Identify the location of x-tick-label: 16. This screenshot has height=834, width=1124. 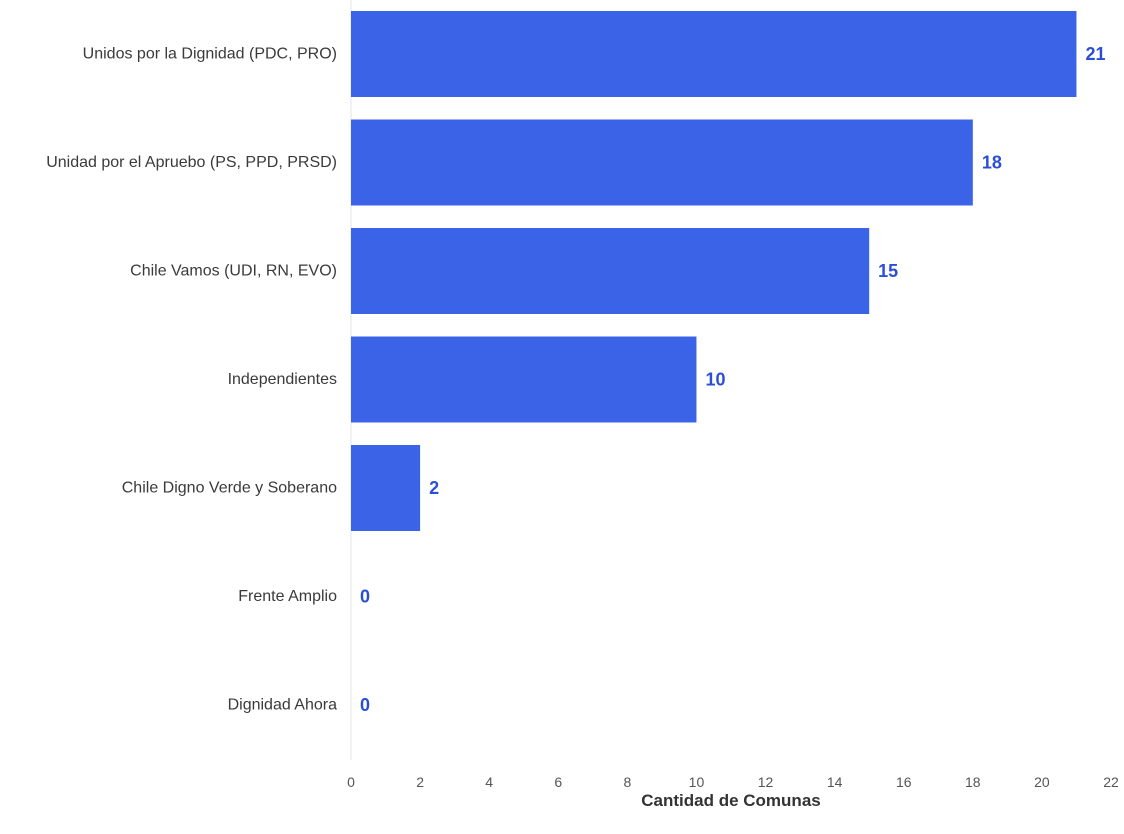
(904, 782).